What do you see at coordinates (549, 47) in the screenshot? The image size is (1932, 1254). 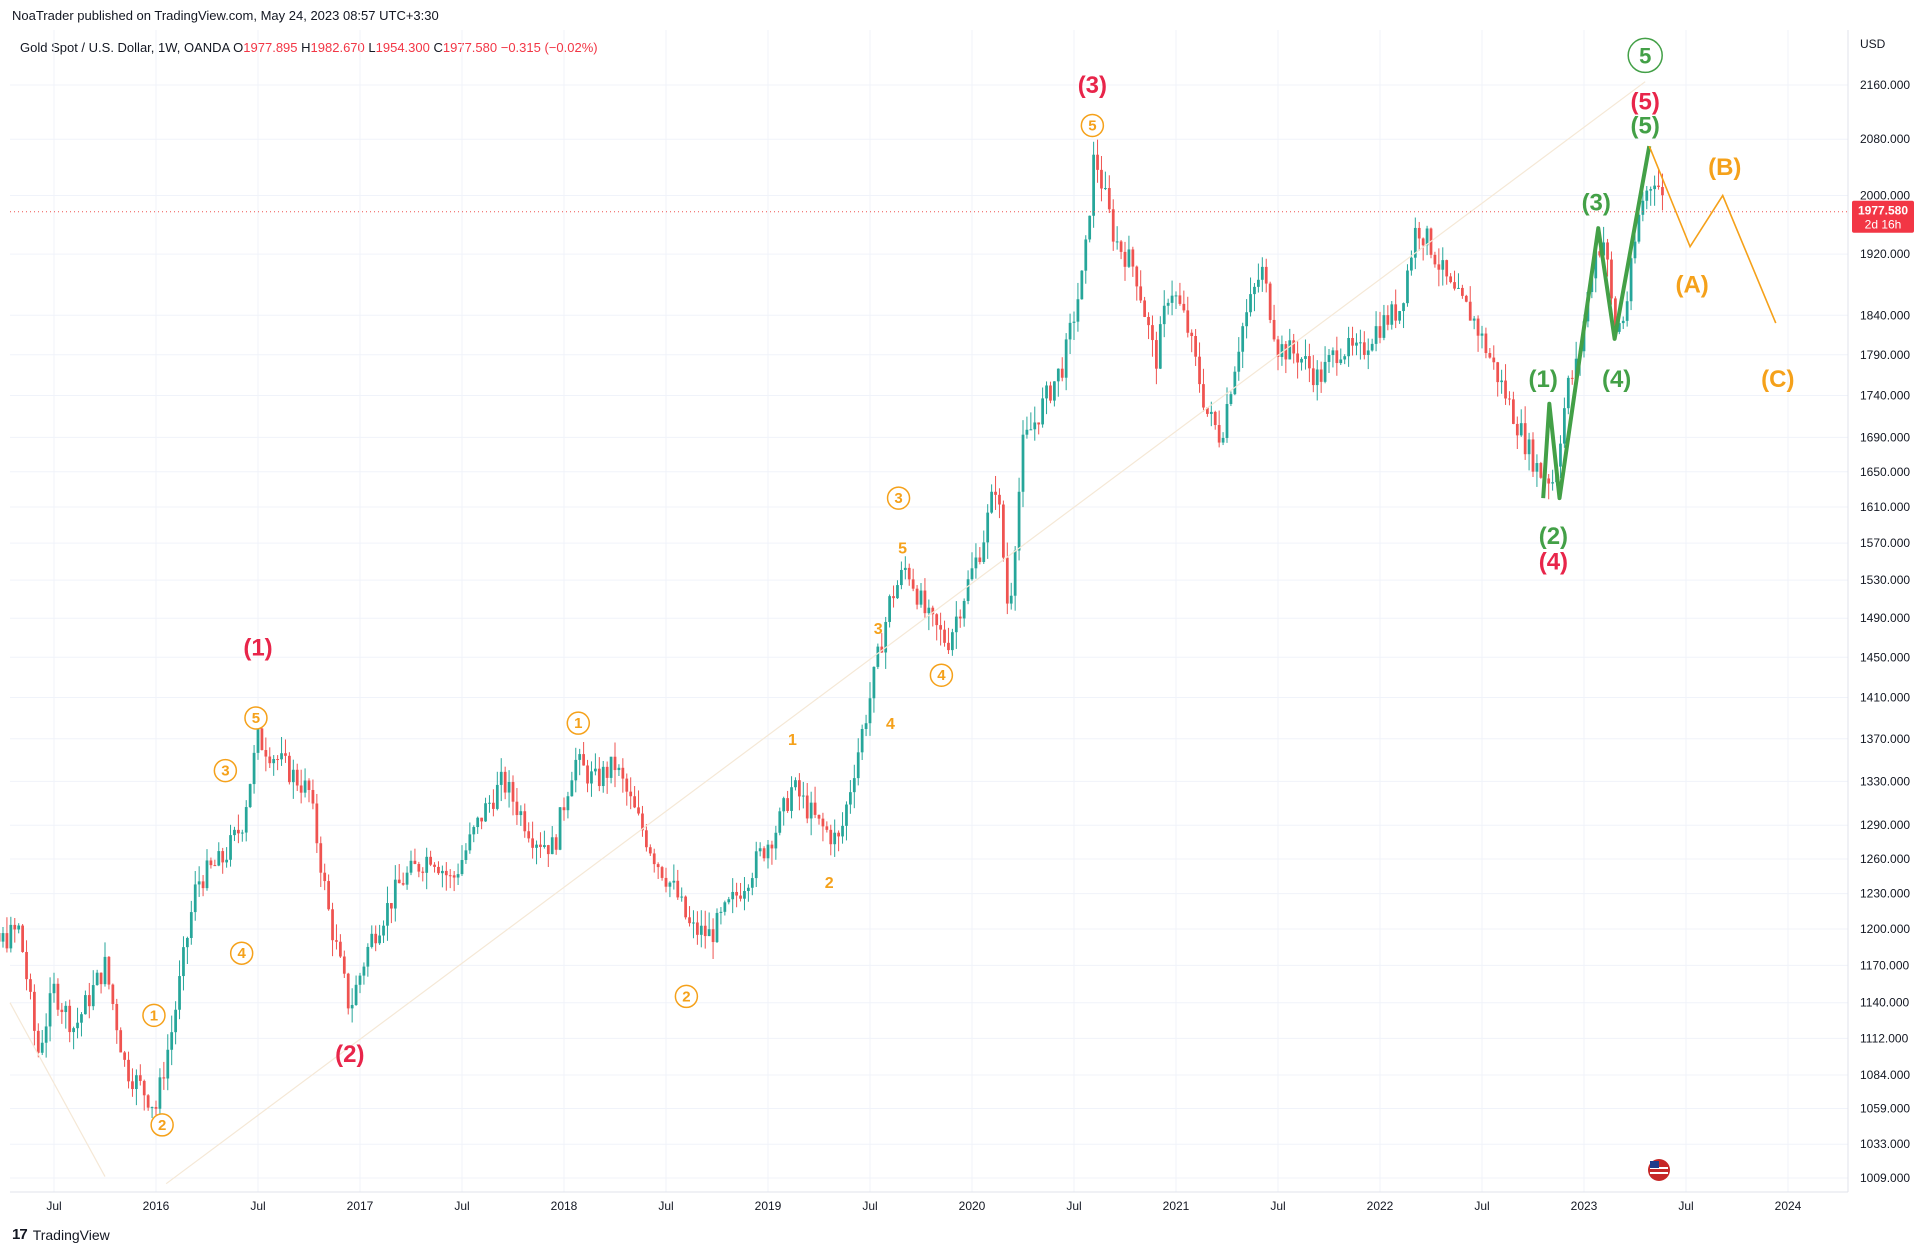 I see `ohlc-change: −0.315 (−0.02%)` at bounding box center [549, 47].